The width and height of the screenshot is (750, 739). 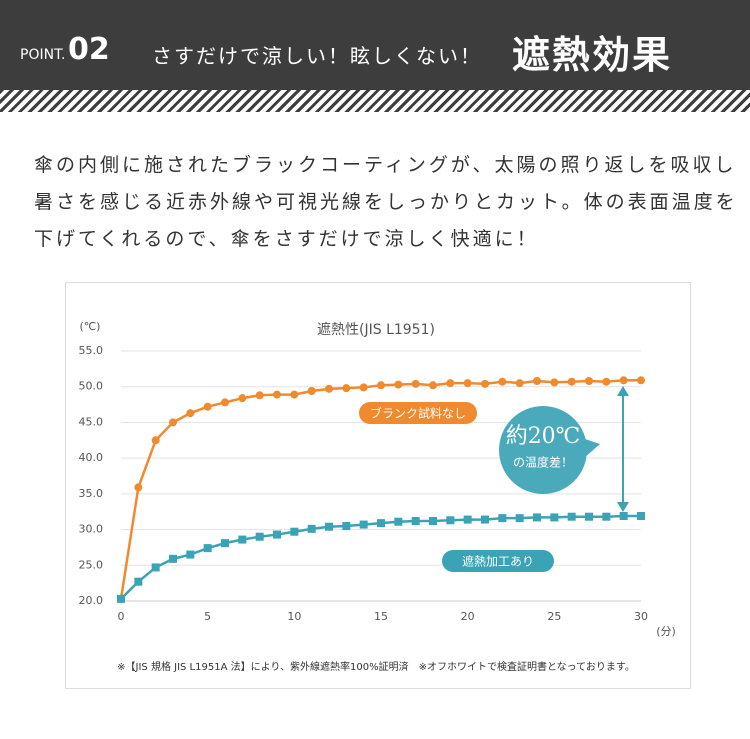 I want to click on callout-tail, so click(x=591, y=448).